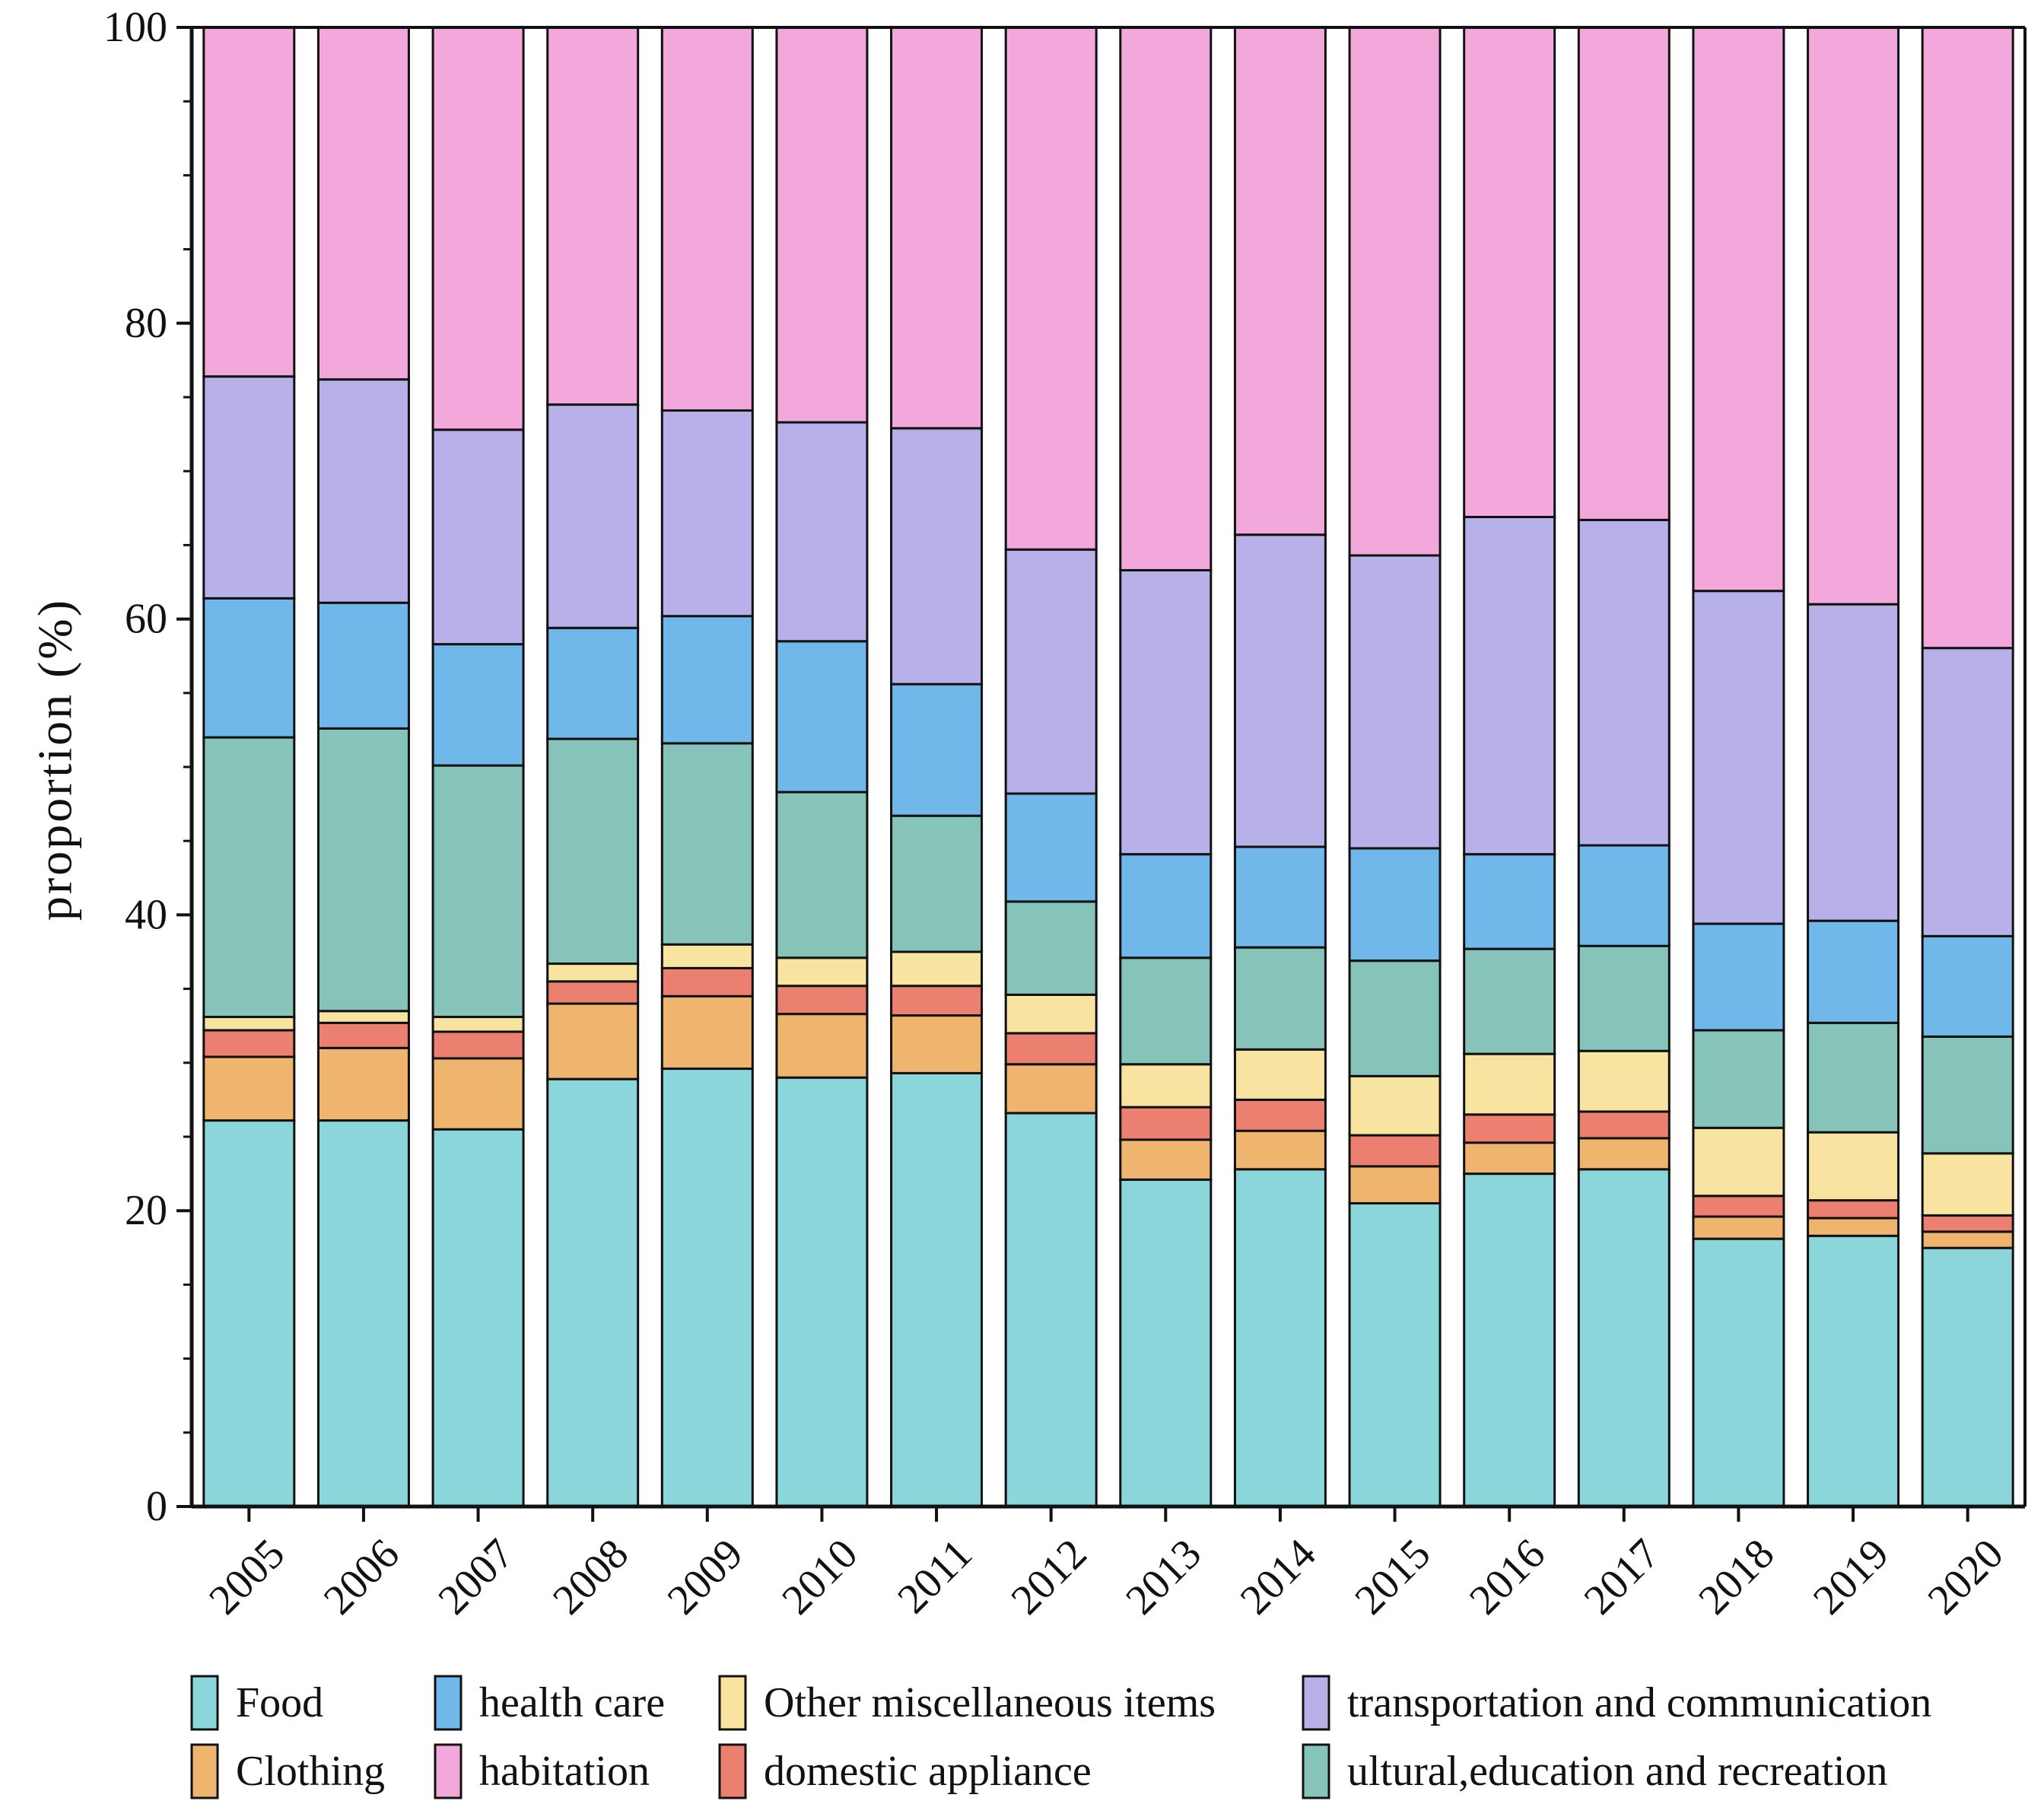 The height and width of the screenshot is (1820, 2044). What do you see at coordinates (732, 1771) in the screenshot?
I see `legend-swatch-domestic-appliance` at bounding box center [732, 1771].